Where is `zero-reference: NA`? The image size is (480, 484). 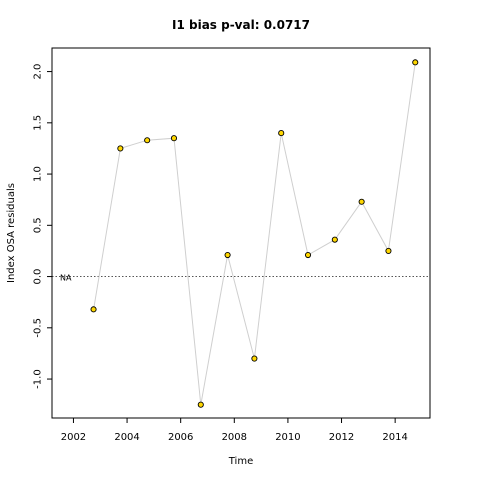 zero-reference: NA is located at coordinates (241, 278).